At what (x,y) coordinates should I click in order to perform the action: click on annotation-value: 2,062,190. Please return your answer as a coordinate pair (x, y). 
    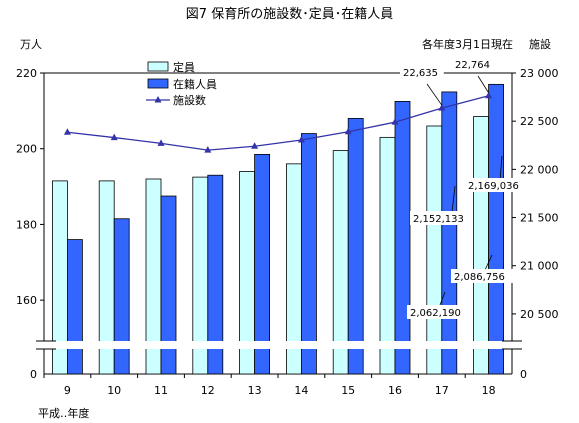
    Looking at the image, I should click on (435, 313).